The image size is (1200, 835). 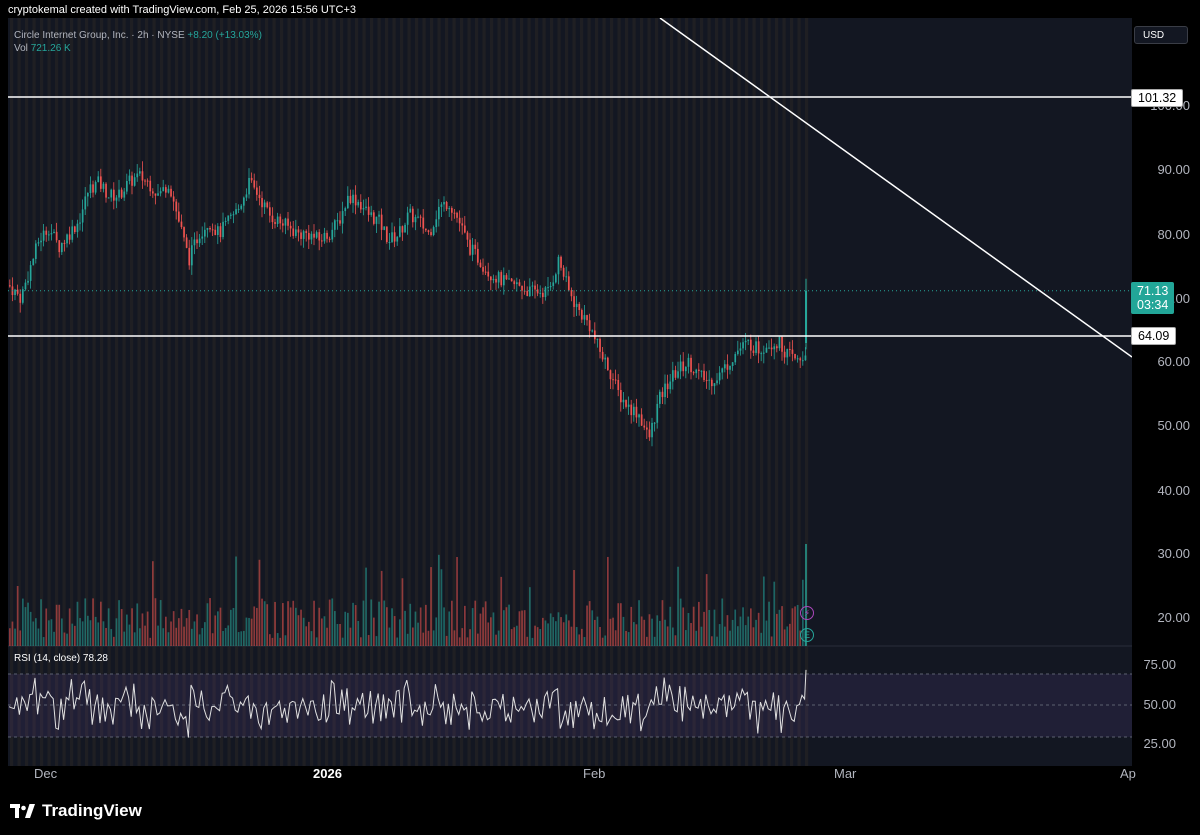 I want to click on price-change: +8.20 (+13.03%), so click(x=224, y=35).